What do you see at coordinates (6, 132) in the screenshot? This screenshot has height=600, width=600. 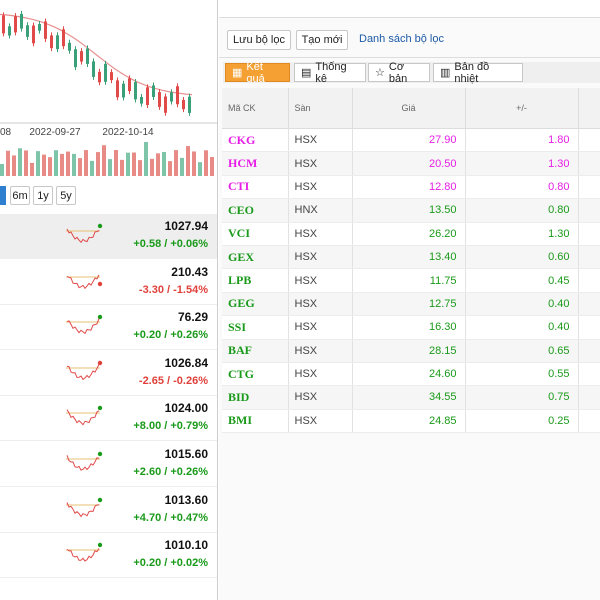 I see `x-axis-label: 08` at bounding box center [6, 132].